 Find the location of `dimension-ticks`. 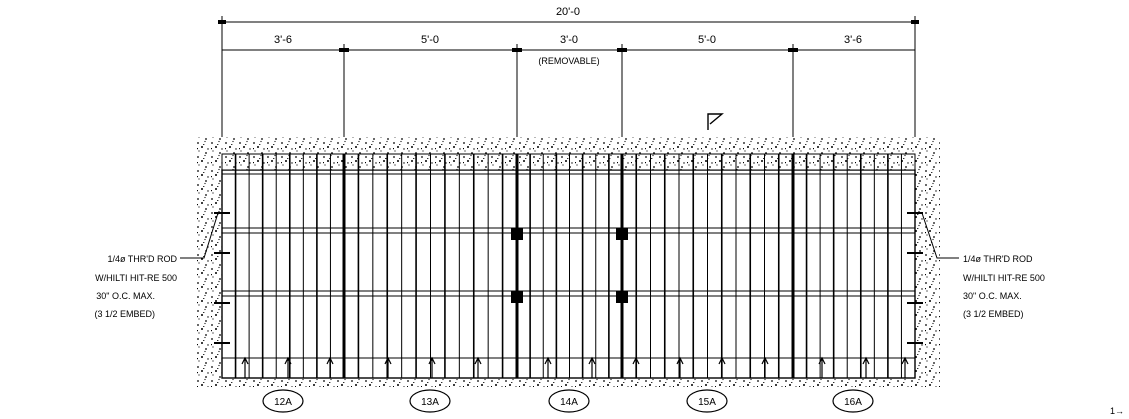

dimension-ticks is located at coordinates (568, 36).